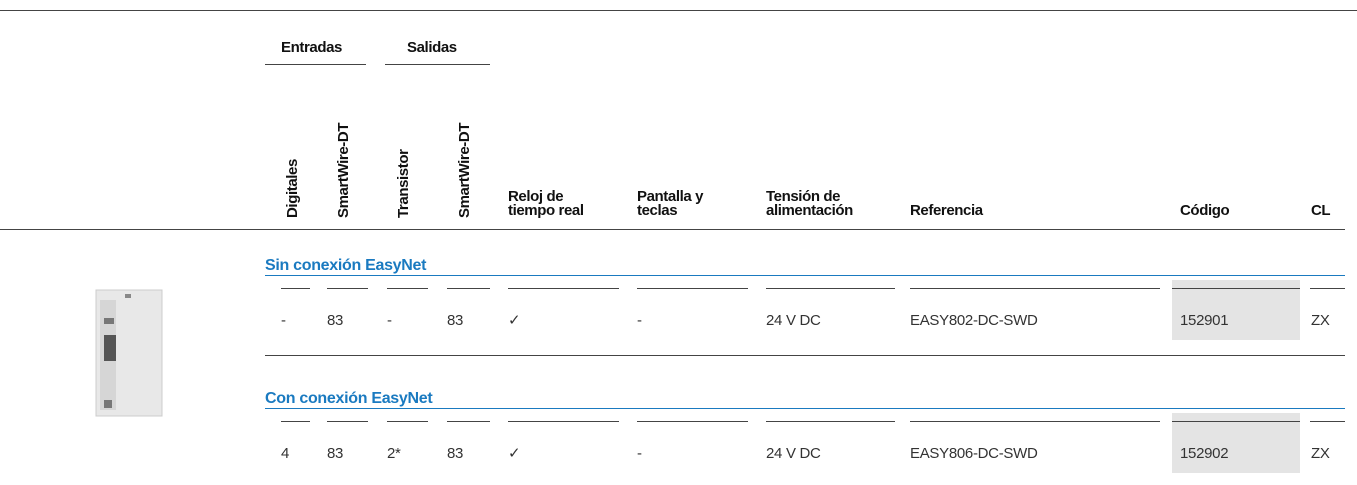 The width and height of the screenshot is (1357, 485). I want to click on column-header: Reloj de, so click(535, 196).